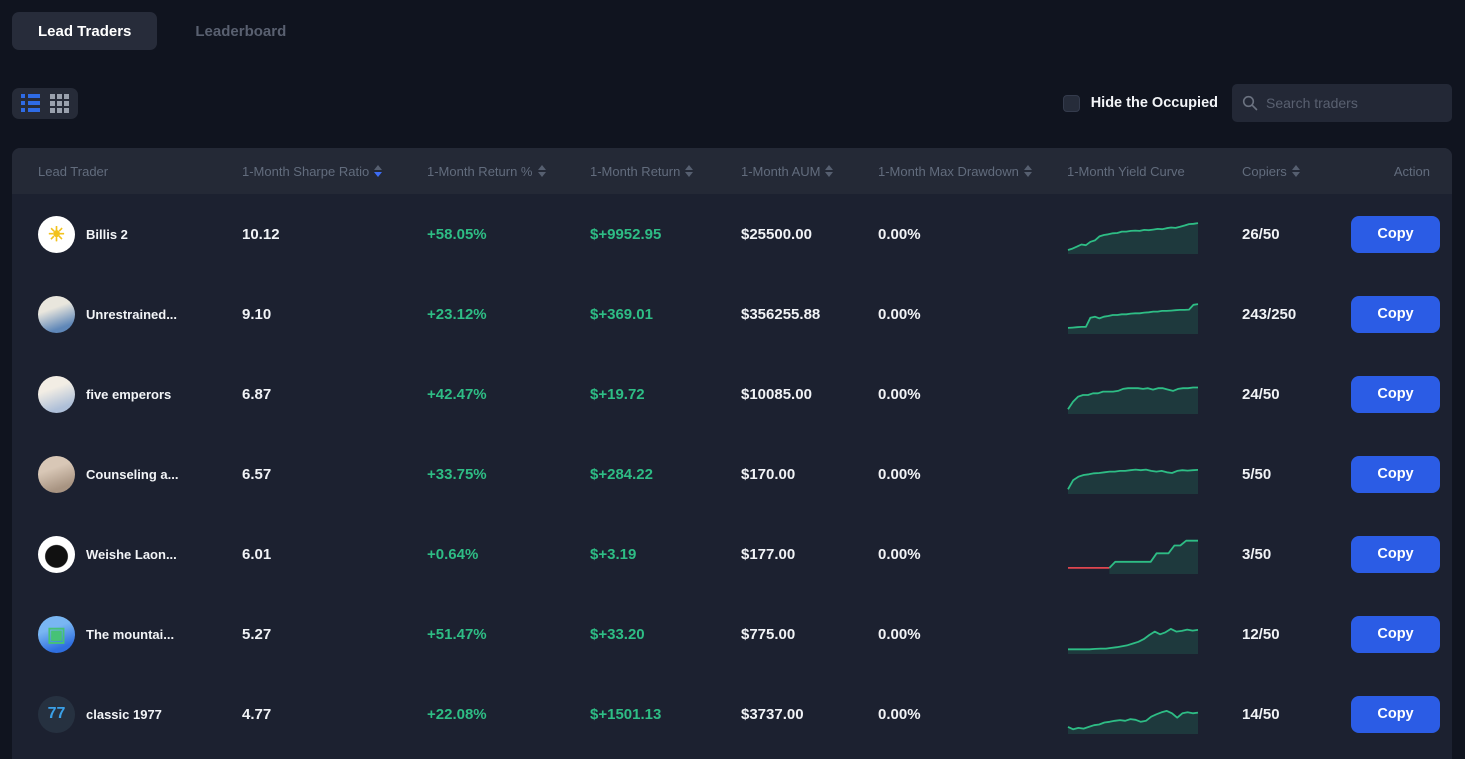 This screenshot has height=759, width=1465. I want to click on return-usd-value: $+3.19, so click(613, 554).